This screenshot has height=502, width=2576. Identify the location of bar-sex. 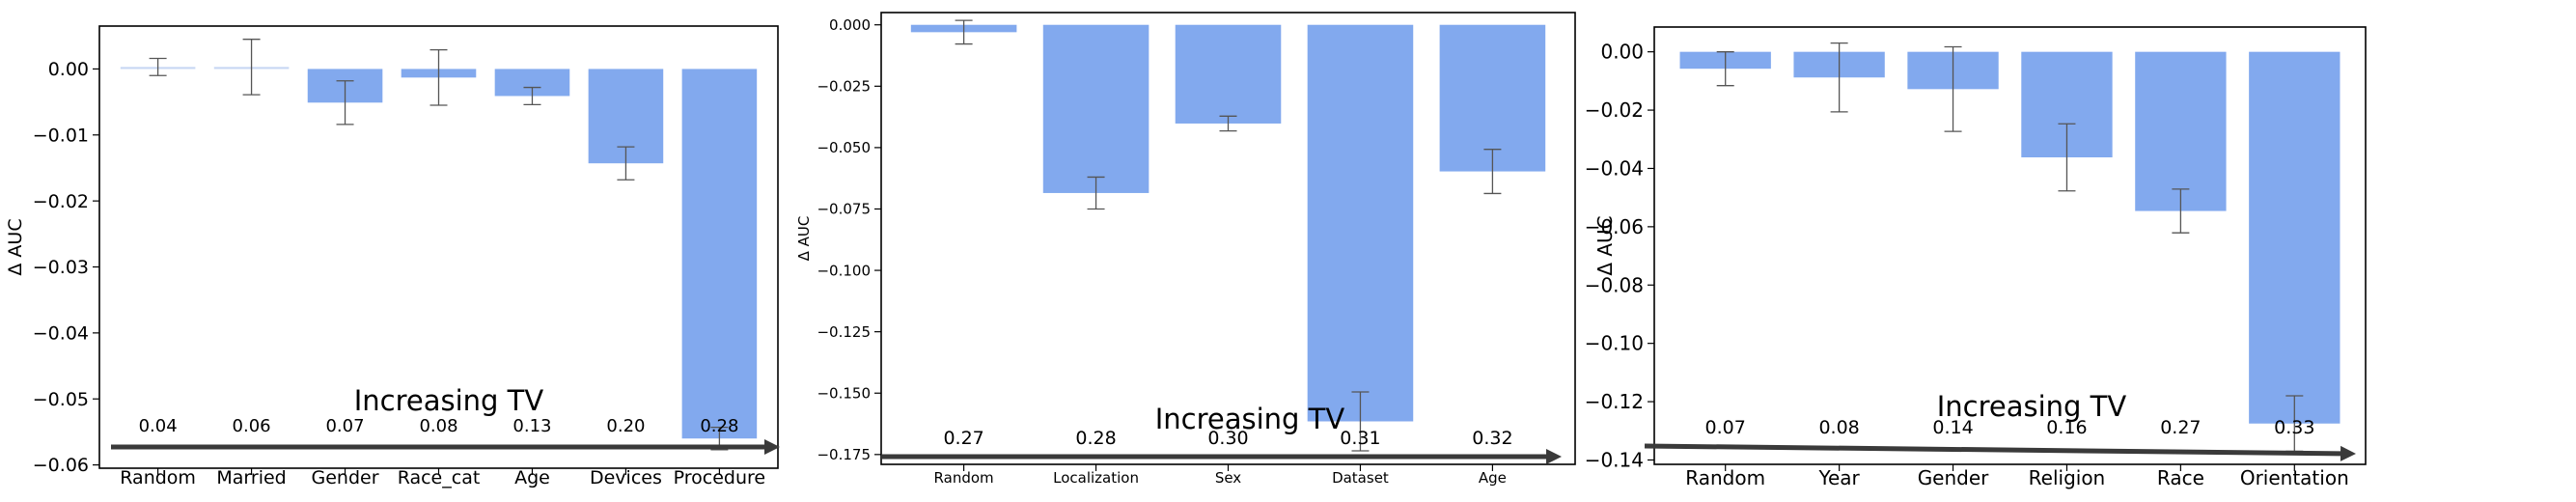
(1228, 74).